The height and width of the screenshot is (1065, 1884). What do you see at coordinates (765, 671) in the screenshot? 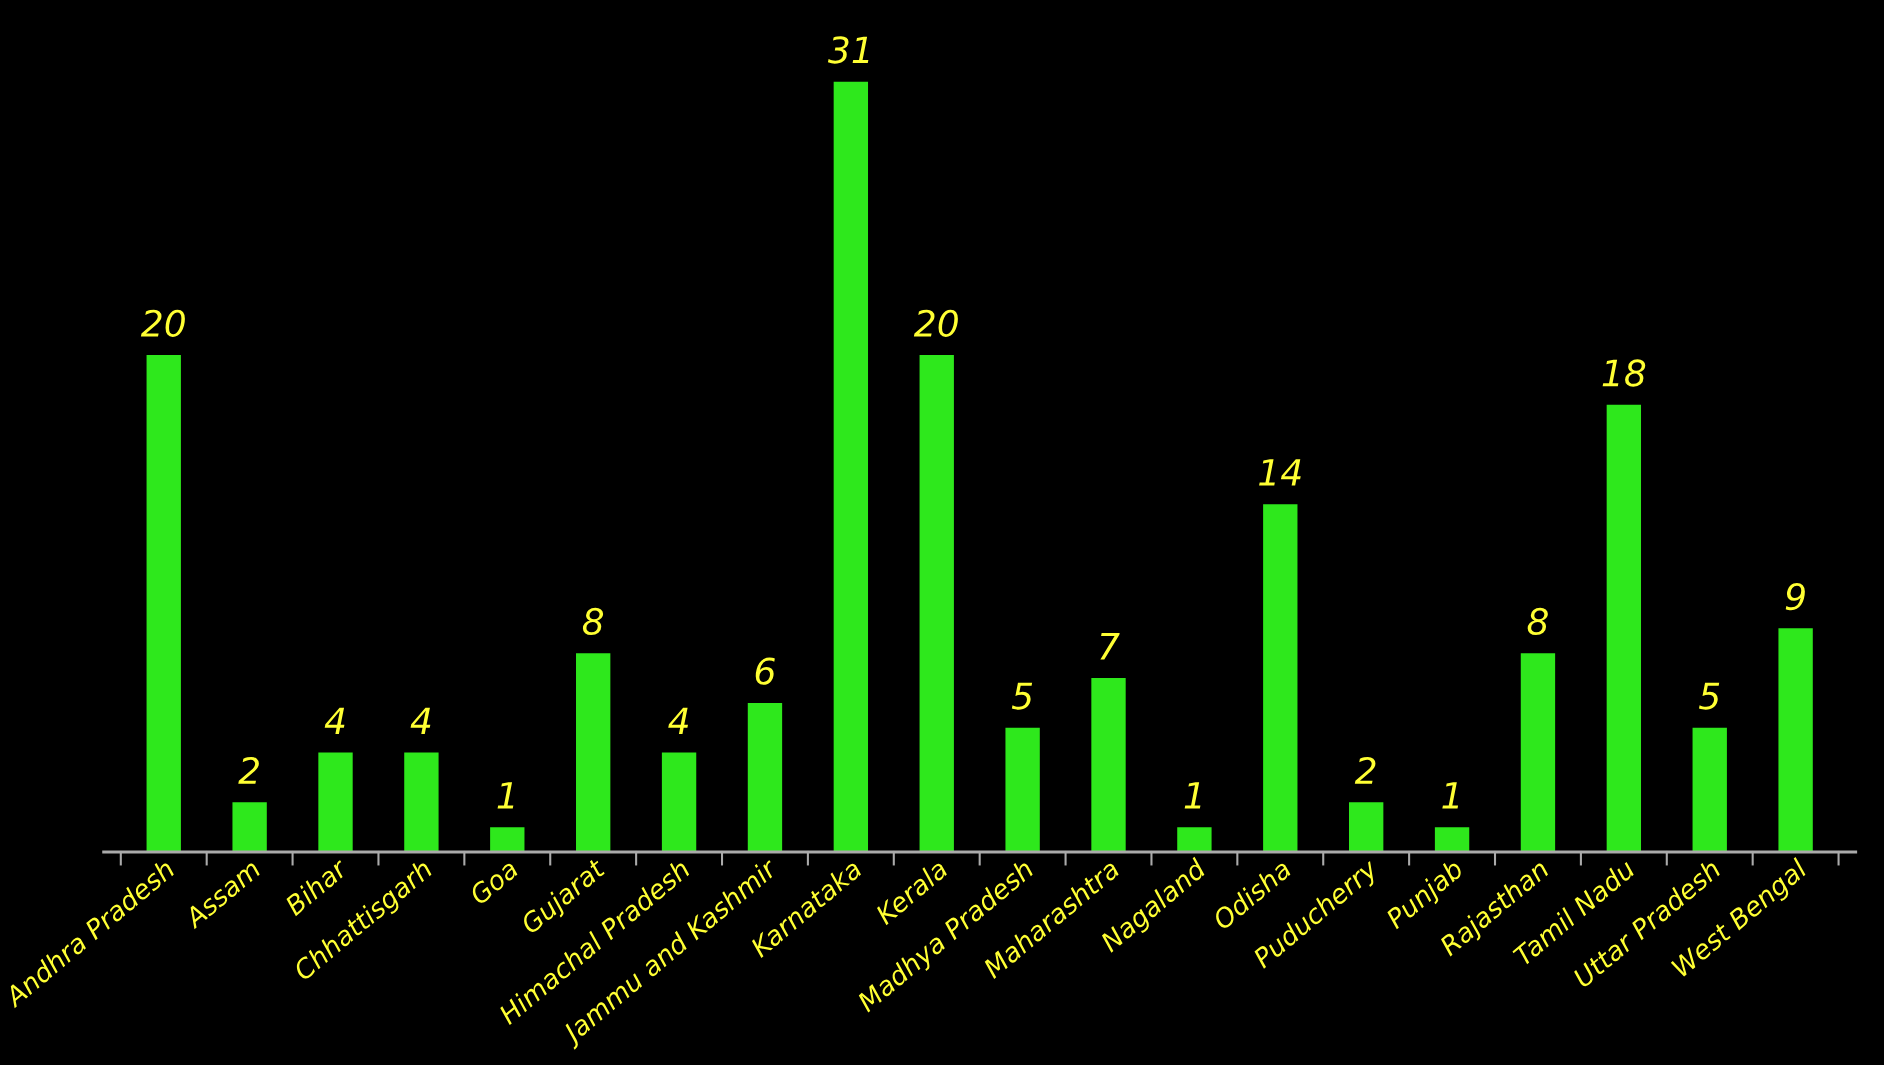
I see `data-label: 6` at bounding box center [765, 671].